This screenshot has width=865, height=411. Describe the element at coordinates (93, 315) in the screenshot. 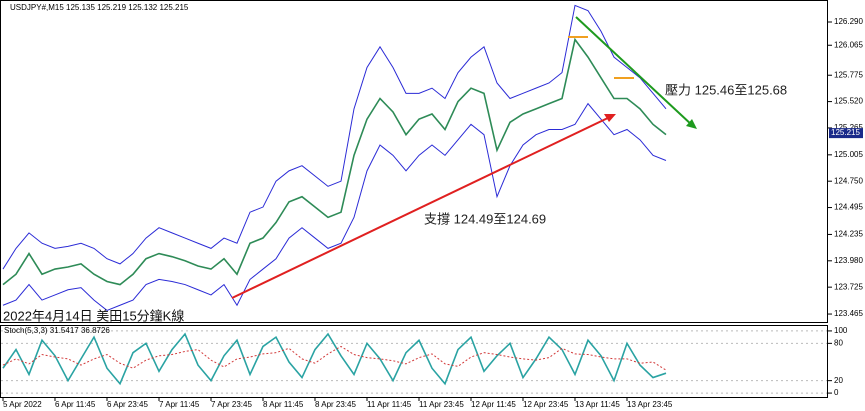

I see `caption: 2022年4月14日 美田15分鐘K線` at that location.